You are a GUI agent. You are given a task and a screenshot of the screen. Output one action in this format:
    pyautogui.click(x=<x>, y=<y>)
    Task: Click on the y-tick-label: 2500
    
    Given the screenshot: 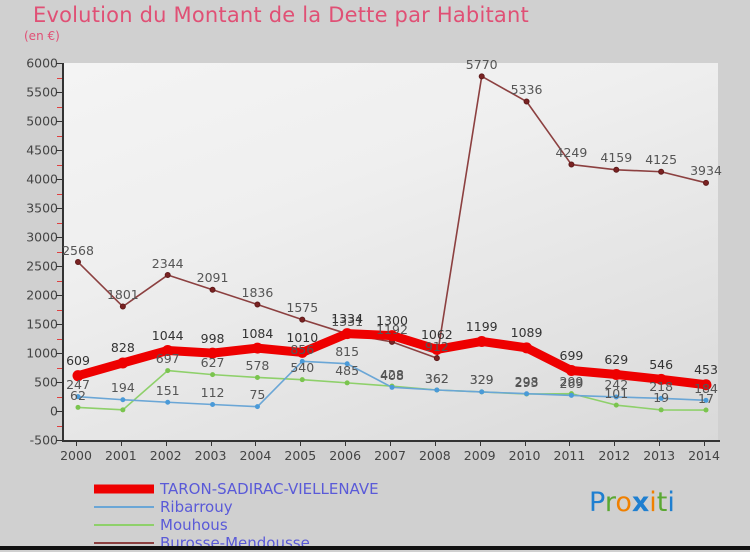 What is the action you would take?
    pyautogui.click(x=42, y=266)
    